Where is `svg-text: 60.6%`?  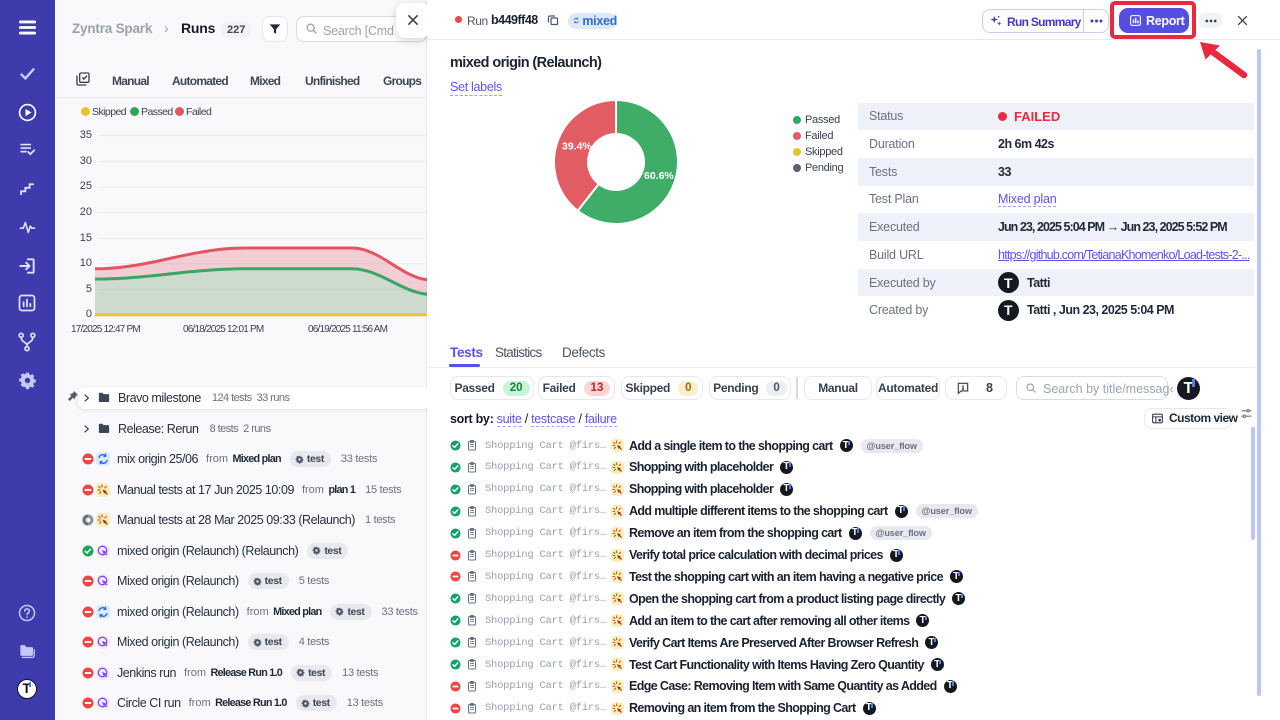
svg-text: 60.6% is located at coordinates (659, 176).